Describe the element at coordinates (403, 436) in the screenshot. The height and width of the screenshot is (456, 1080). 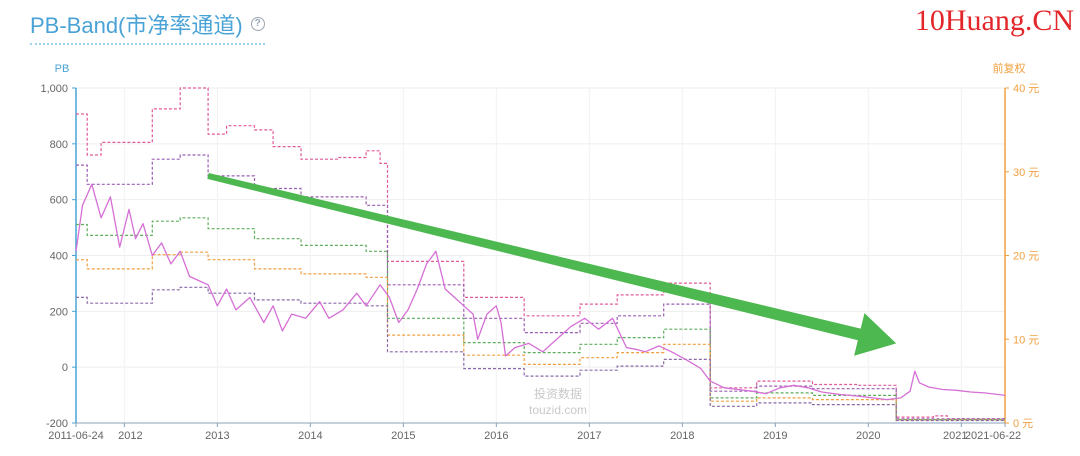
I see `x-tick-label: 2015` at that location.